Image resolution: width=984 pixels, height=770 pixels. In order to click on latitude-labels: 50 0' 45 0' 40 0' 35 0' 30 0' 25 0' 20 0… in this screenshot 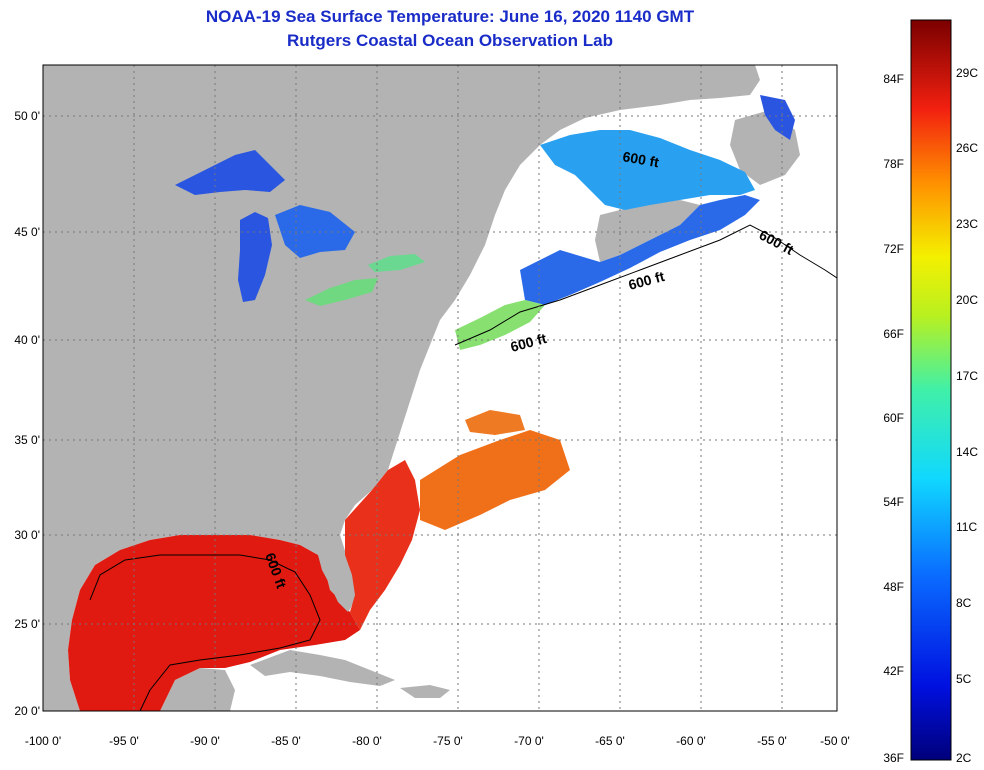, I will do `click(27, 413)`.